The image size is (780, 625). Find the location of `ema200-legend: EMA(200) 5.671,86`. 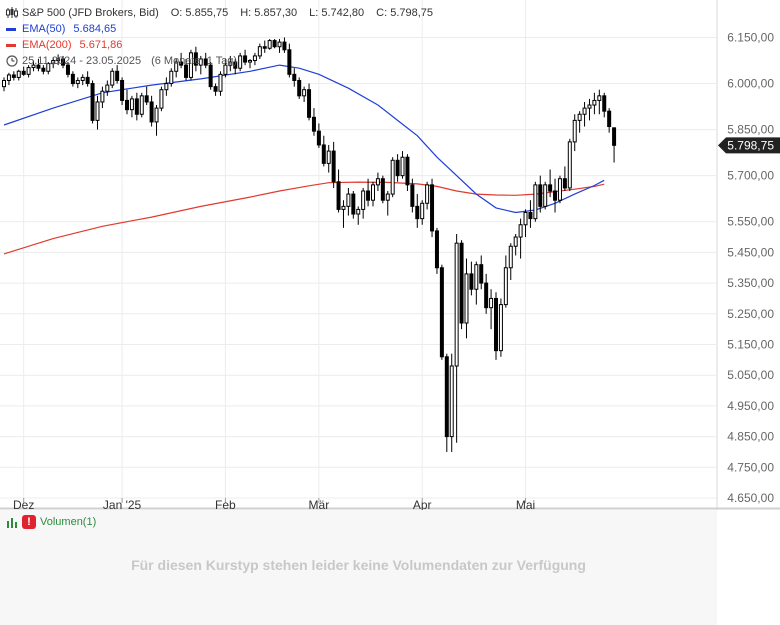

ema200-legend: EMA(200) 5.671,86 is located at coordinates (219, 45).